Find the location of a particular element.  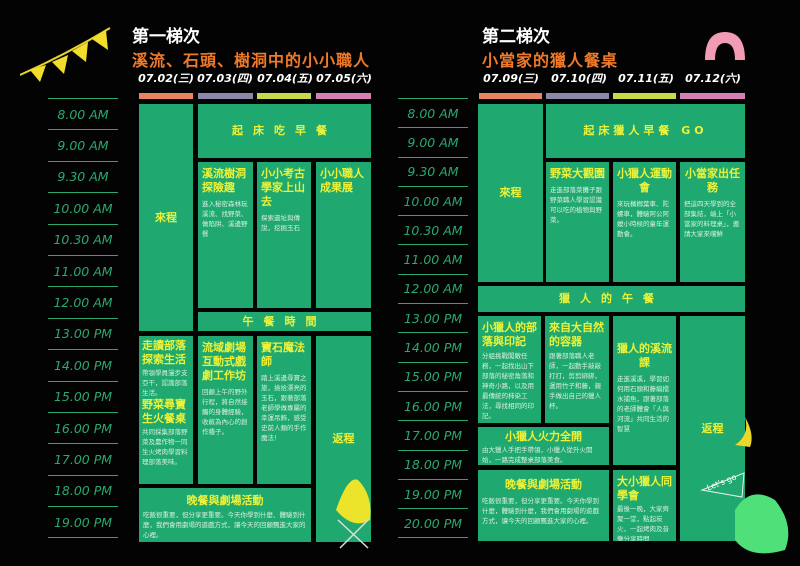

left-date-2: 07.03(四) is located at coordinates (225, 78).